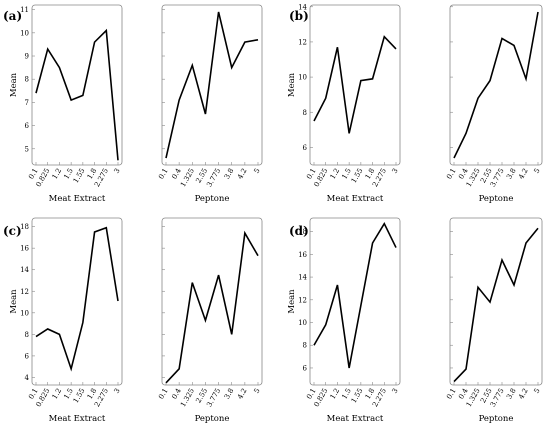 The image size is (550, 430). Describe the element at coordinates (299, 16) in the screenshot. I see `panel-label: (b)` at that location.